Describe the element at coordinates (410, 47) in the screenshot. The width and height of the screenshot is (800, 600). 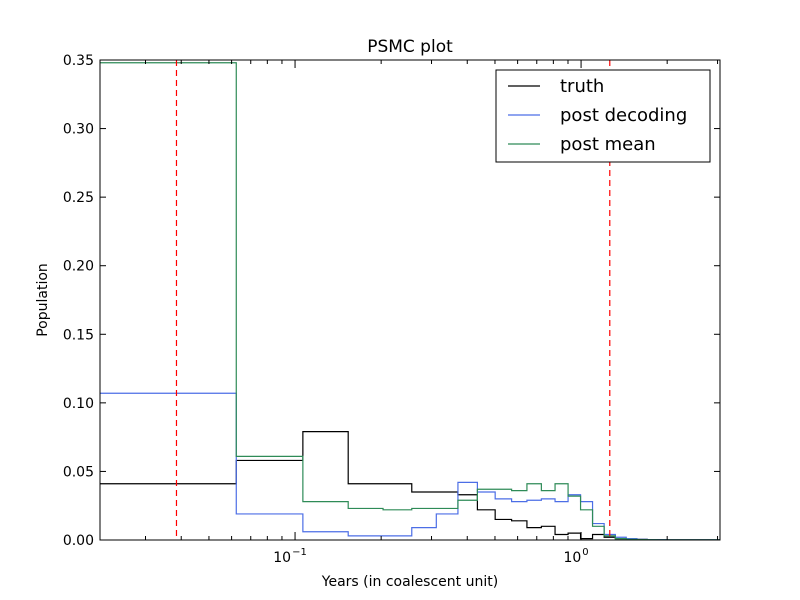
I see `chart-title: PSMC plot` at that location.